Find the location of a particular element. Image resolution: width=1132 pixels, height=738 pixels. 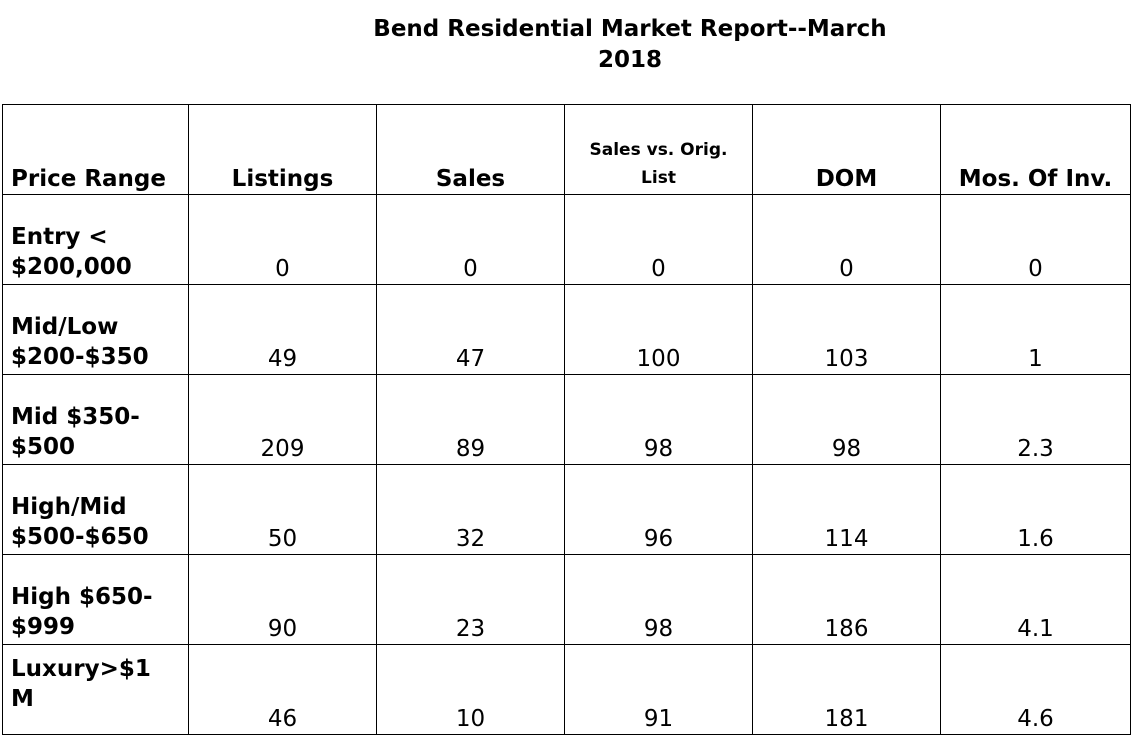

header-sales-vs-orig-list: Sales vs. Orig. List is located at coordinates (658, 149).